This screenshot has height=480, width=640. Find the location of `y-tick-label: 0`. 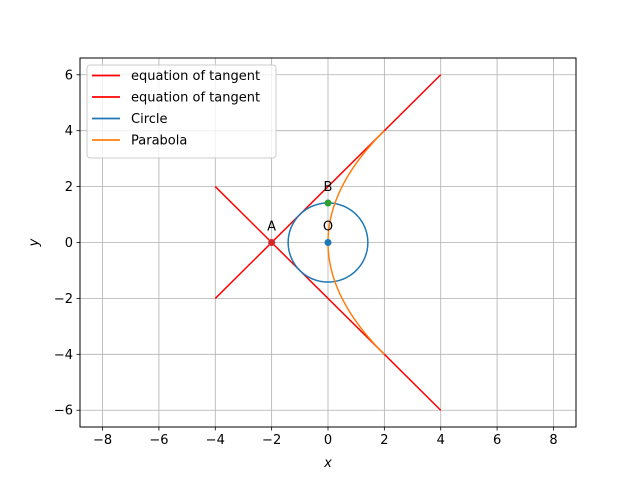

y-tick-label: 0 is located at coordinates (69, 243).